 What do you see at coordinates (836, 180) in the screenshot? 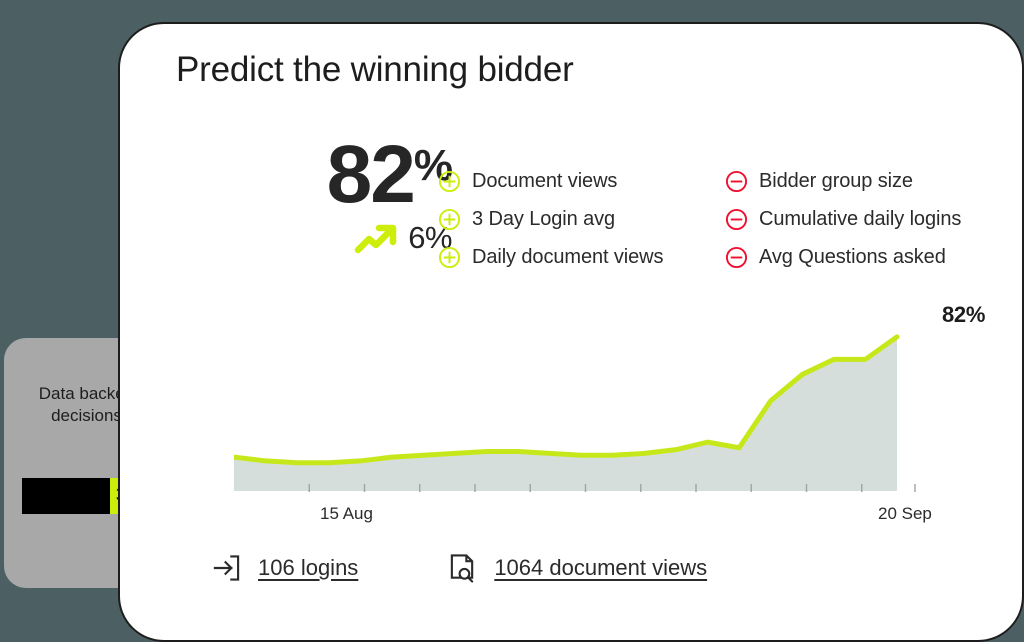
I see `factor-label: Bidder group size` at bounding box center [836, 180].